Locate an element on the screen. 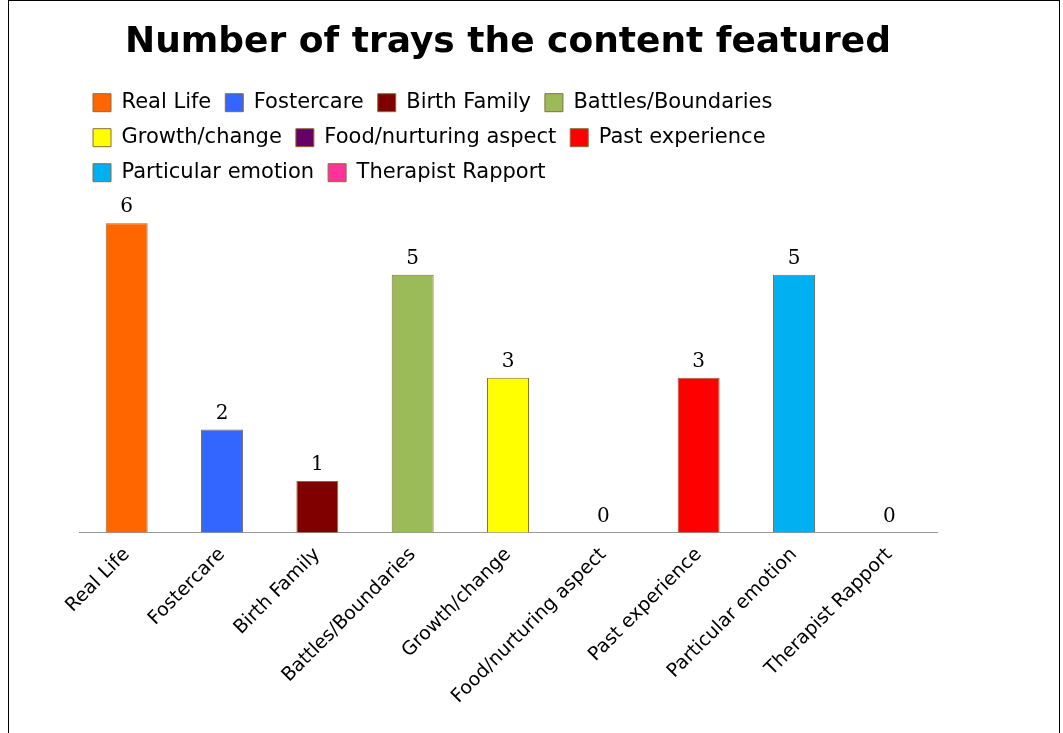  legend-label: Therapist Rapport is located at coordinates (450, 171).